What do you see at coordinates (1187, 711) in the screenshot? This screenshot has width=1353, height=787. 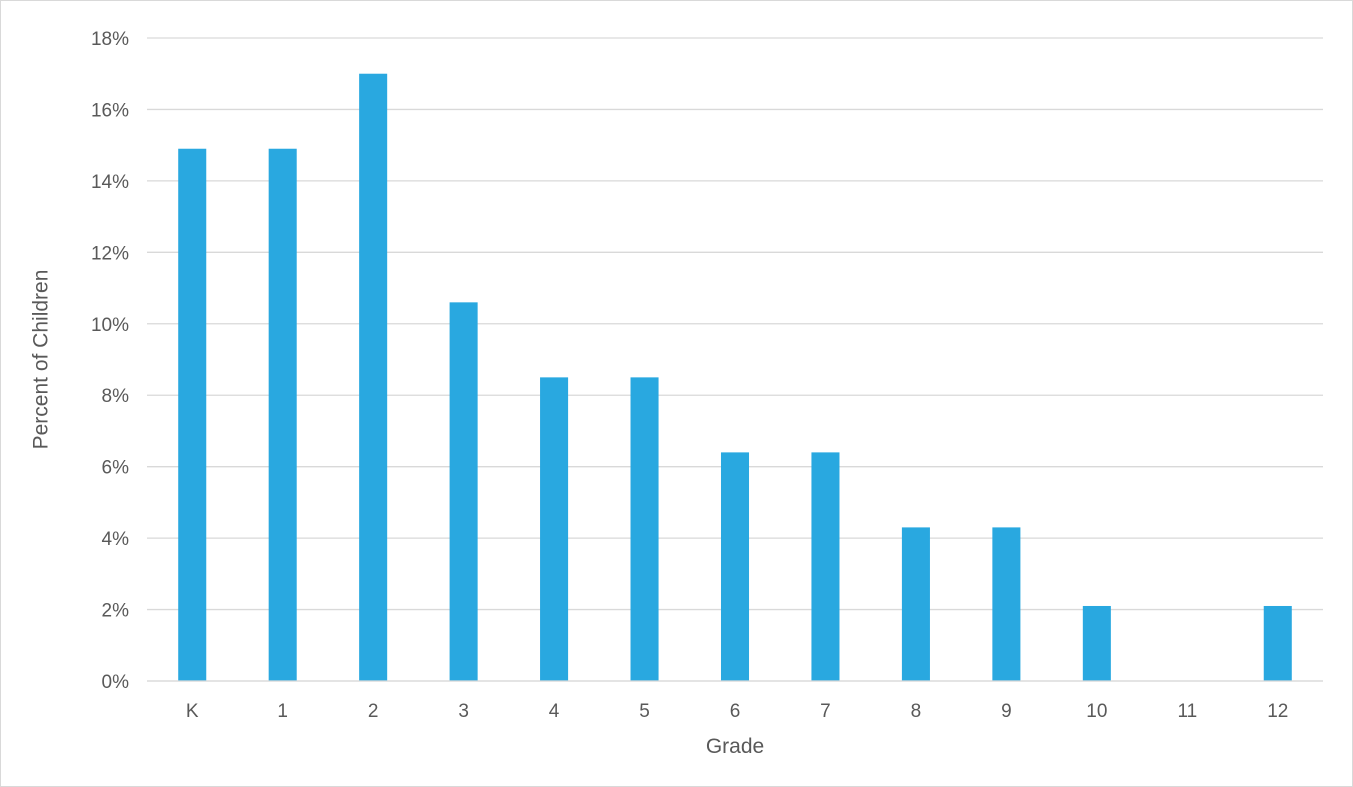 I see `x-tick-label: 11` at bounding box center [1187, 711].